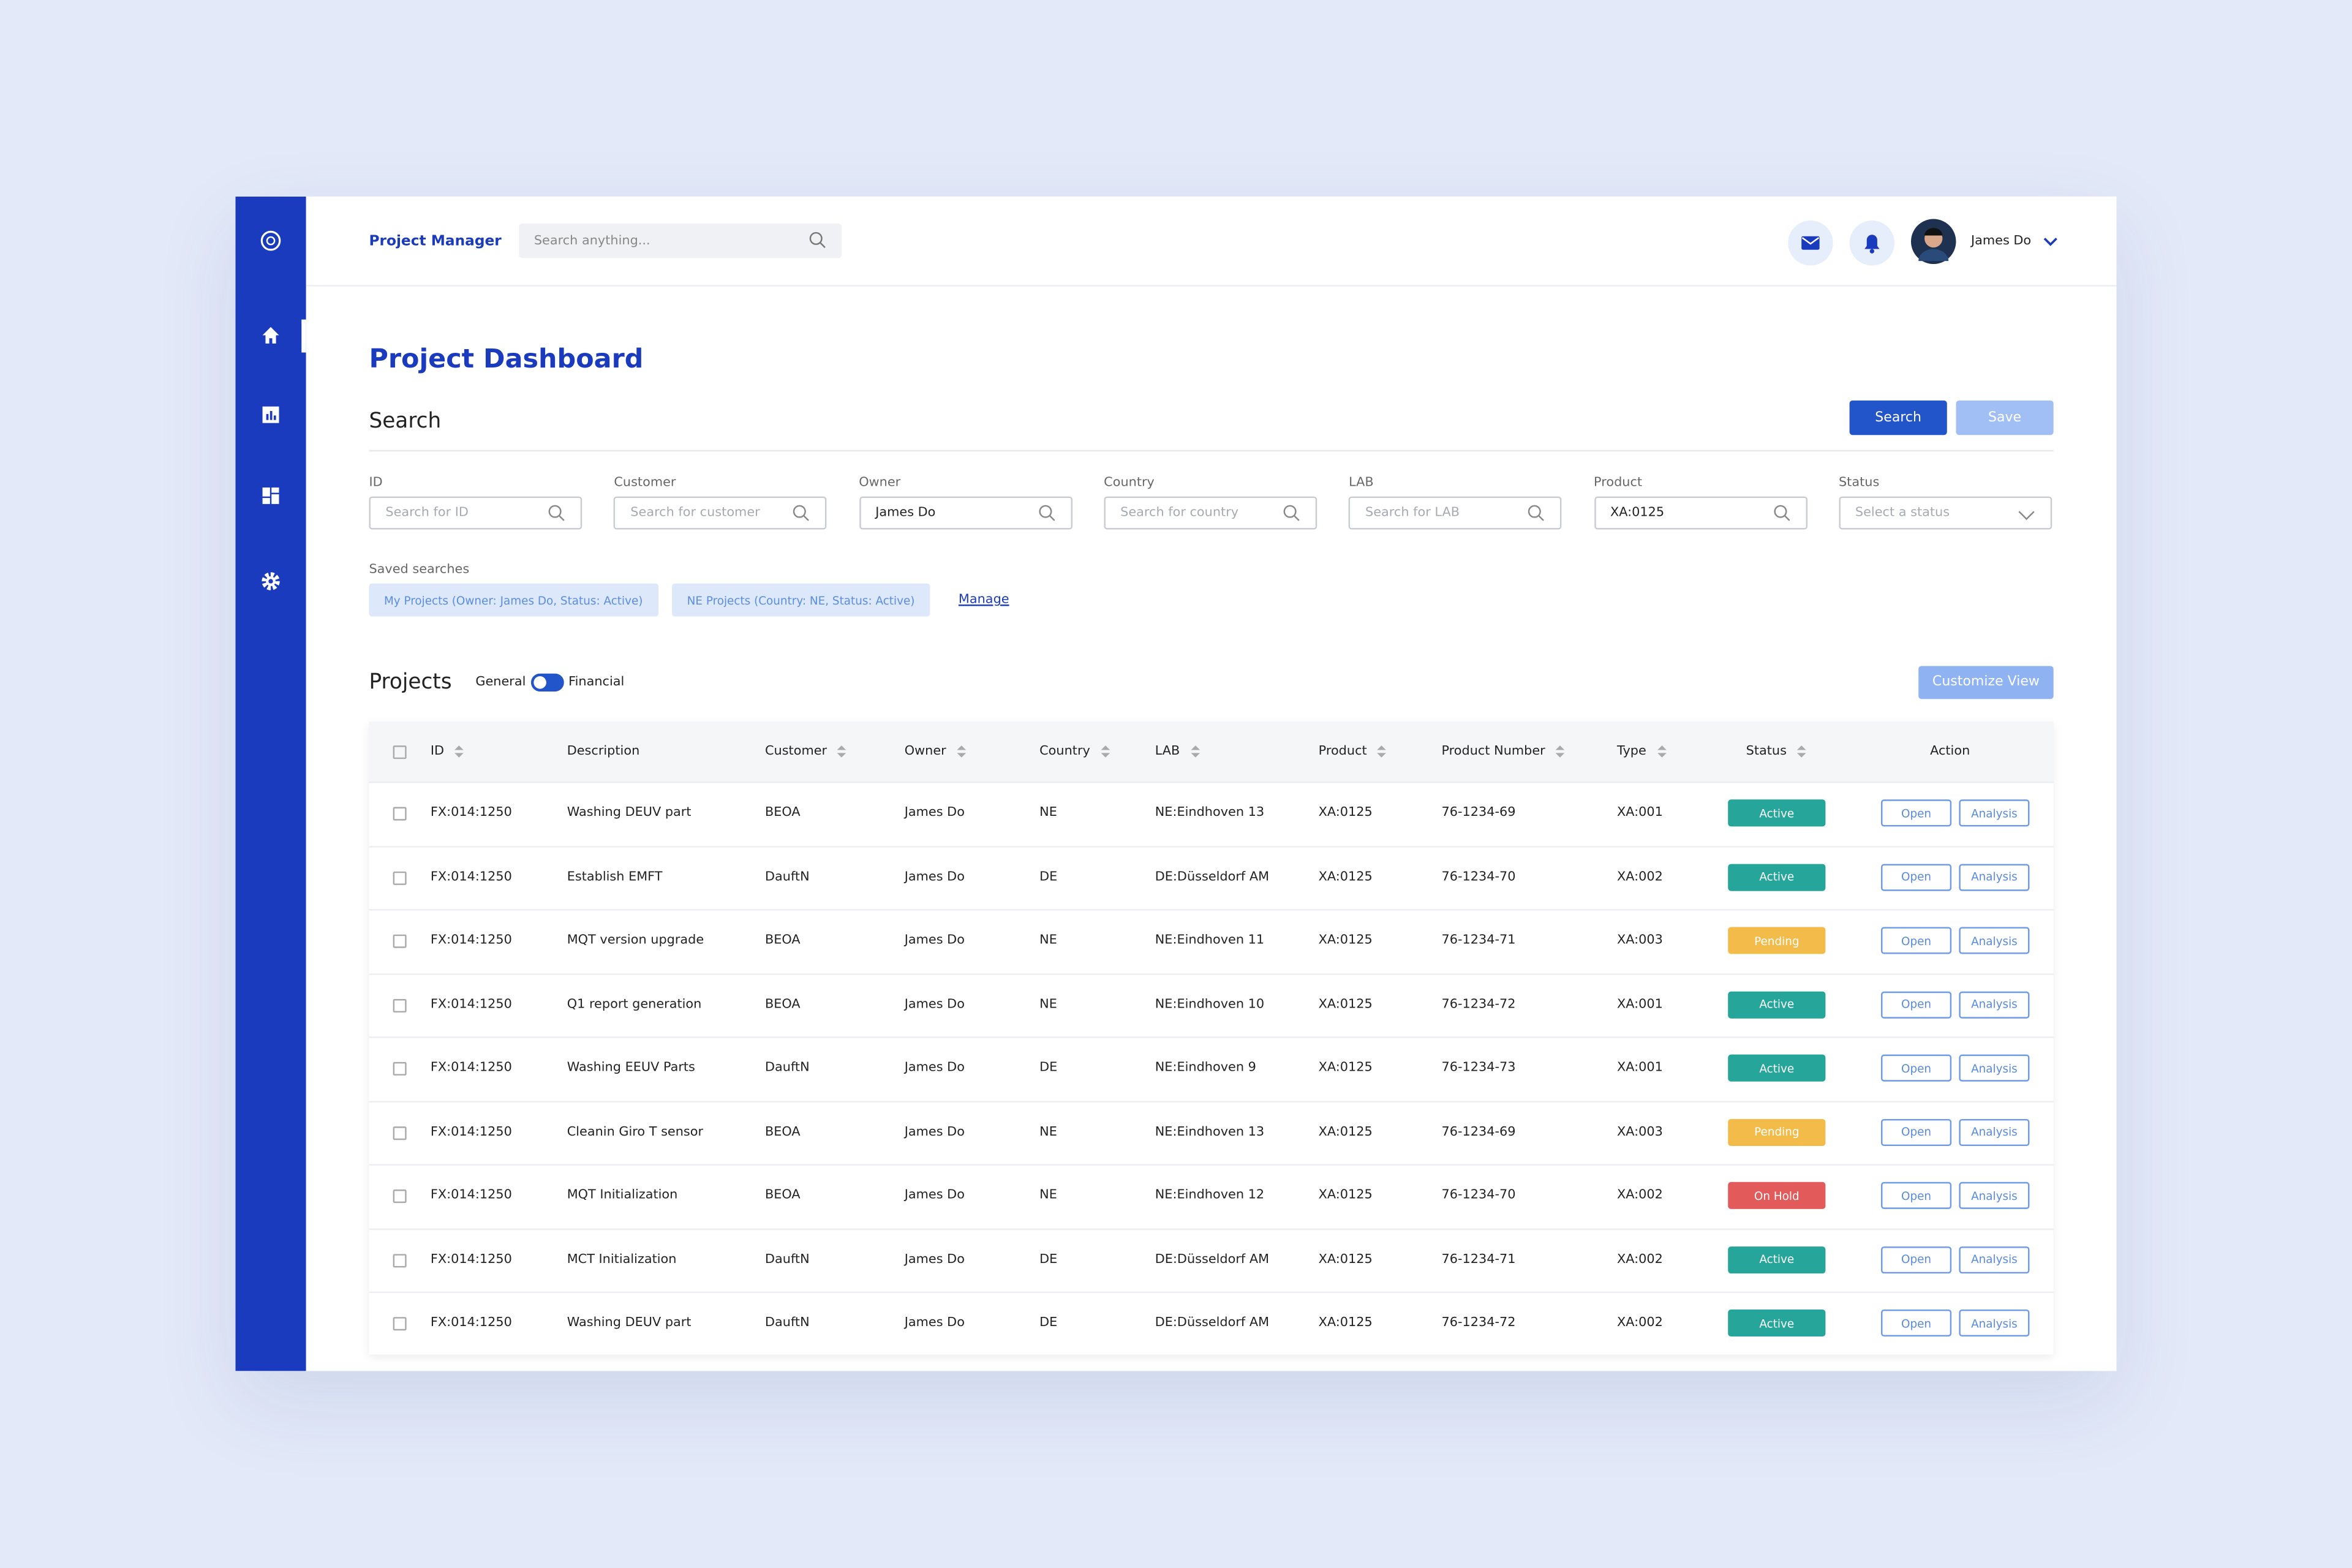 This screenshot has height=1568, width=2352. Describe the element at coordinates (547, 682) in the screenshot. I see `view-toggle` at that location.